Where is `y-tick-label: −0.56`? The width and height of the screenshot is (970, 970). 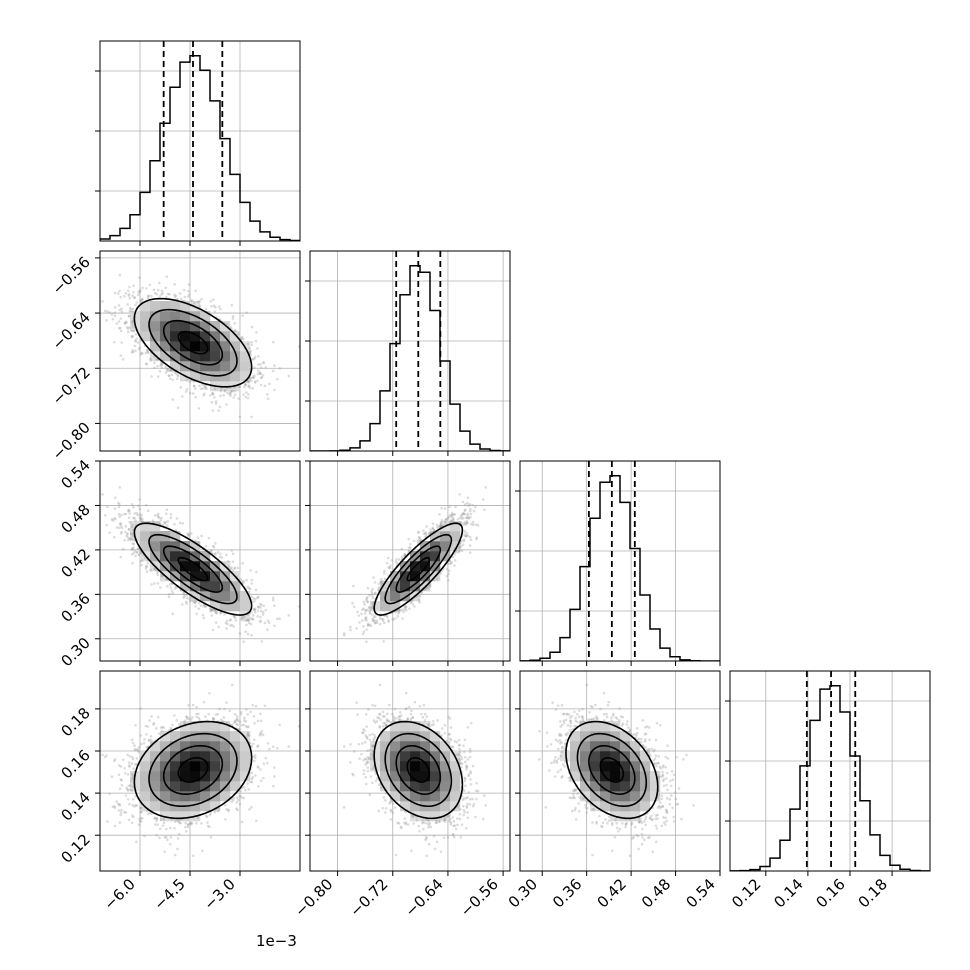 y-tick-label: −0.56 is located at coordinates (71, 275).